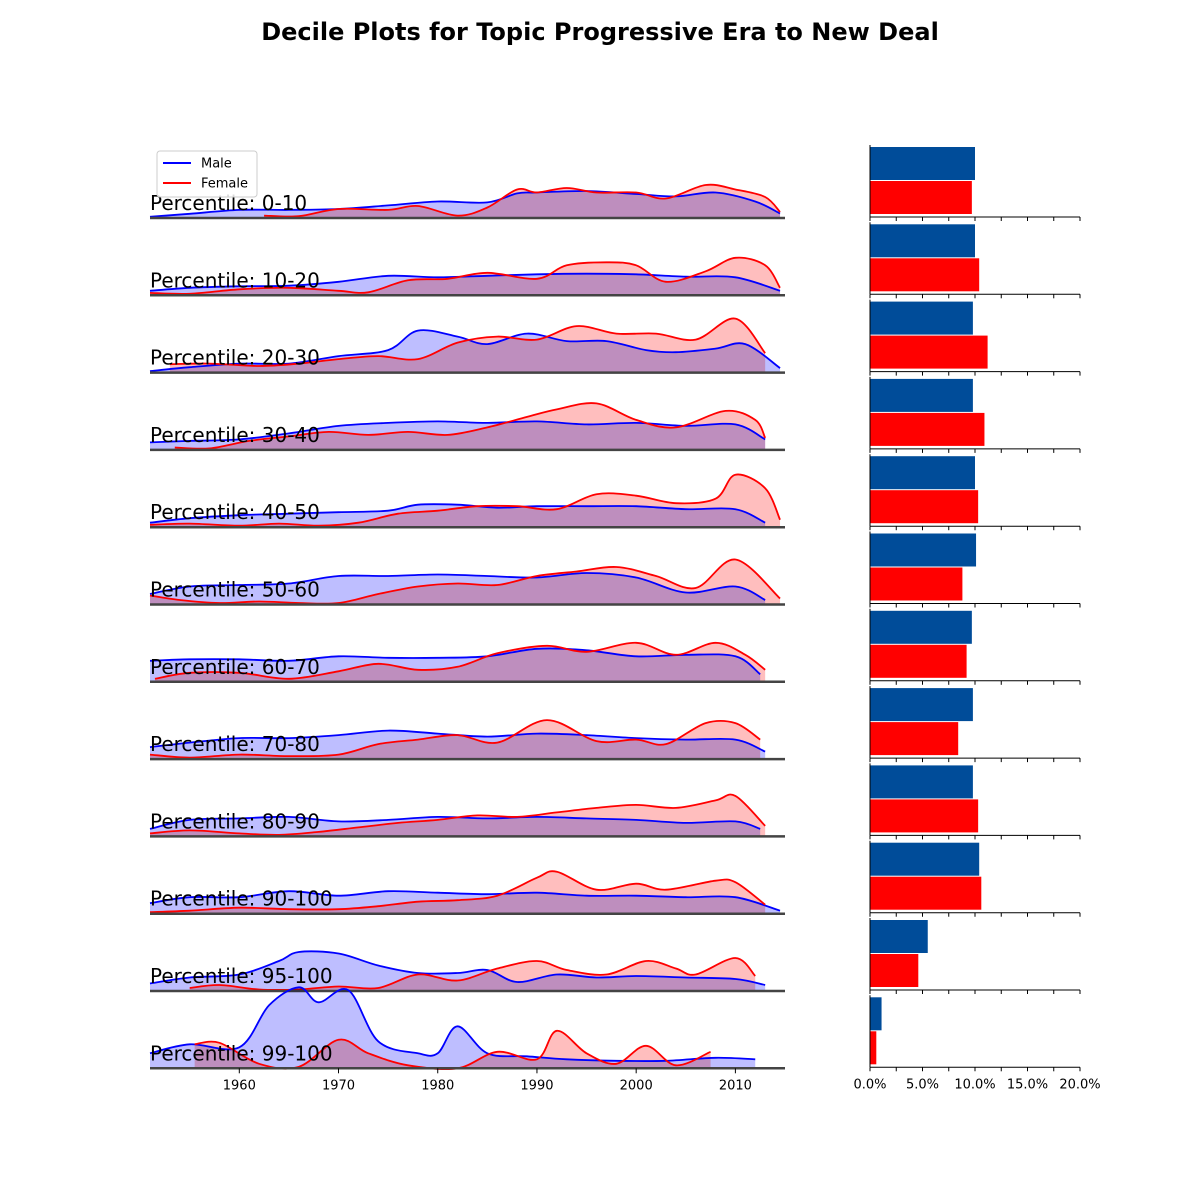 The image size is (1200, 1200). What do you see at coordinates (869, 1084) in the screenshot?
I see `bar-tick-label: 0.0%` at bounding box center [869, 1084].